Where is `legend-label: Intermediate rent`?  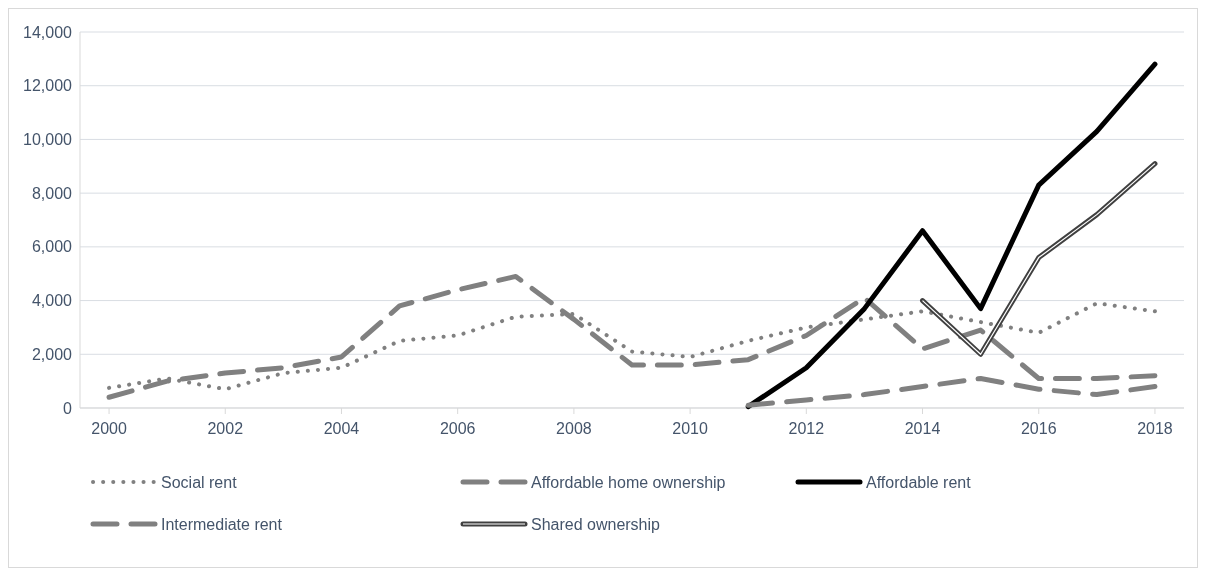 legend-label: Intermediate rent is located at coordinates (222, 524).